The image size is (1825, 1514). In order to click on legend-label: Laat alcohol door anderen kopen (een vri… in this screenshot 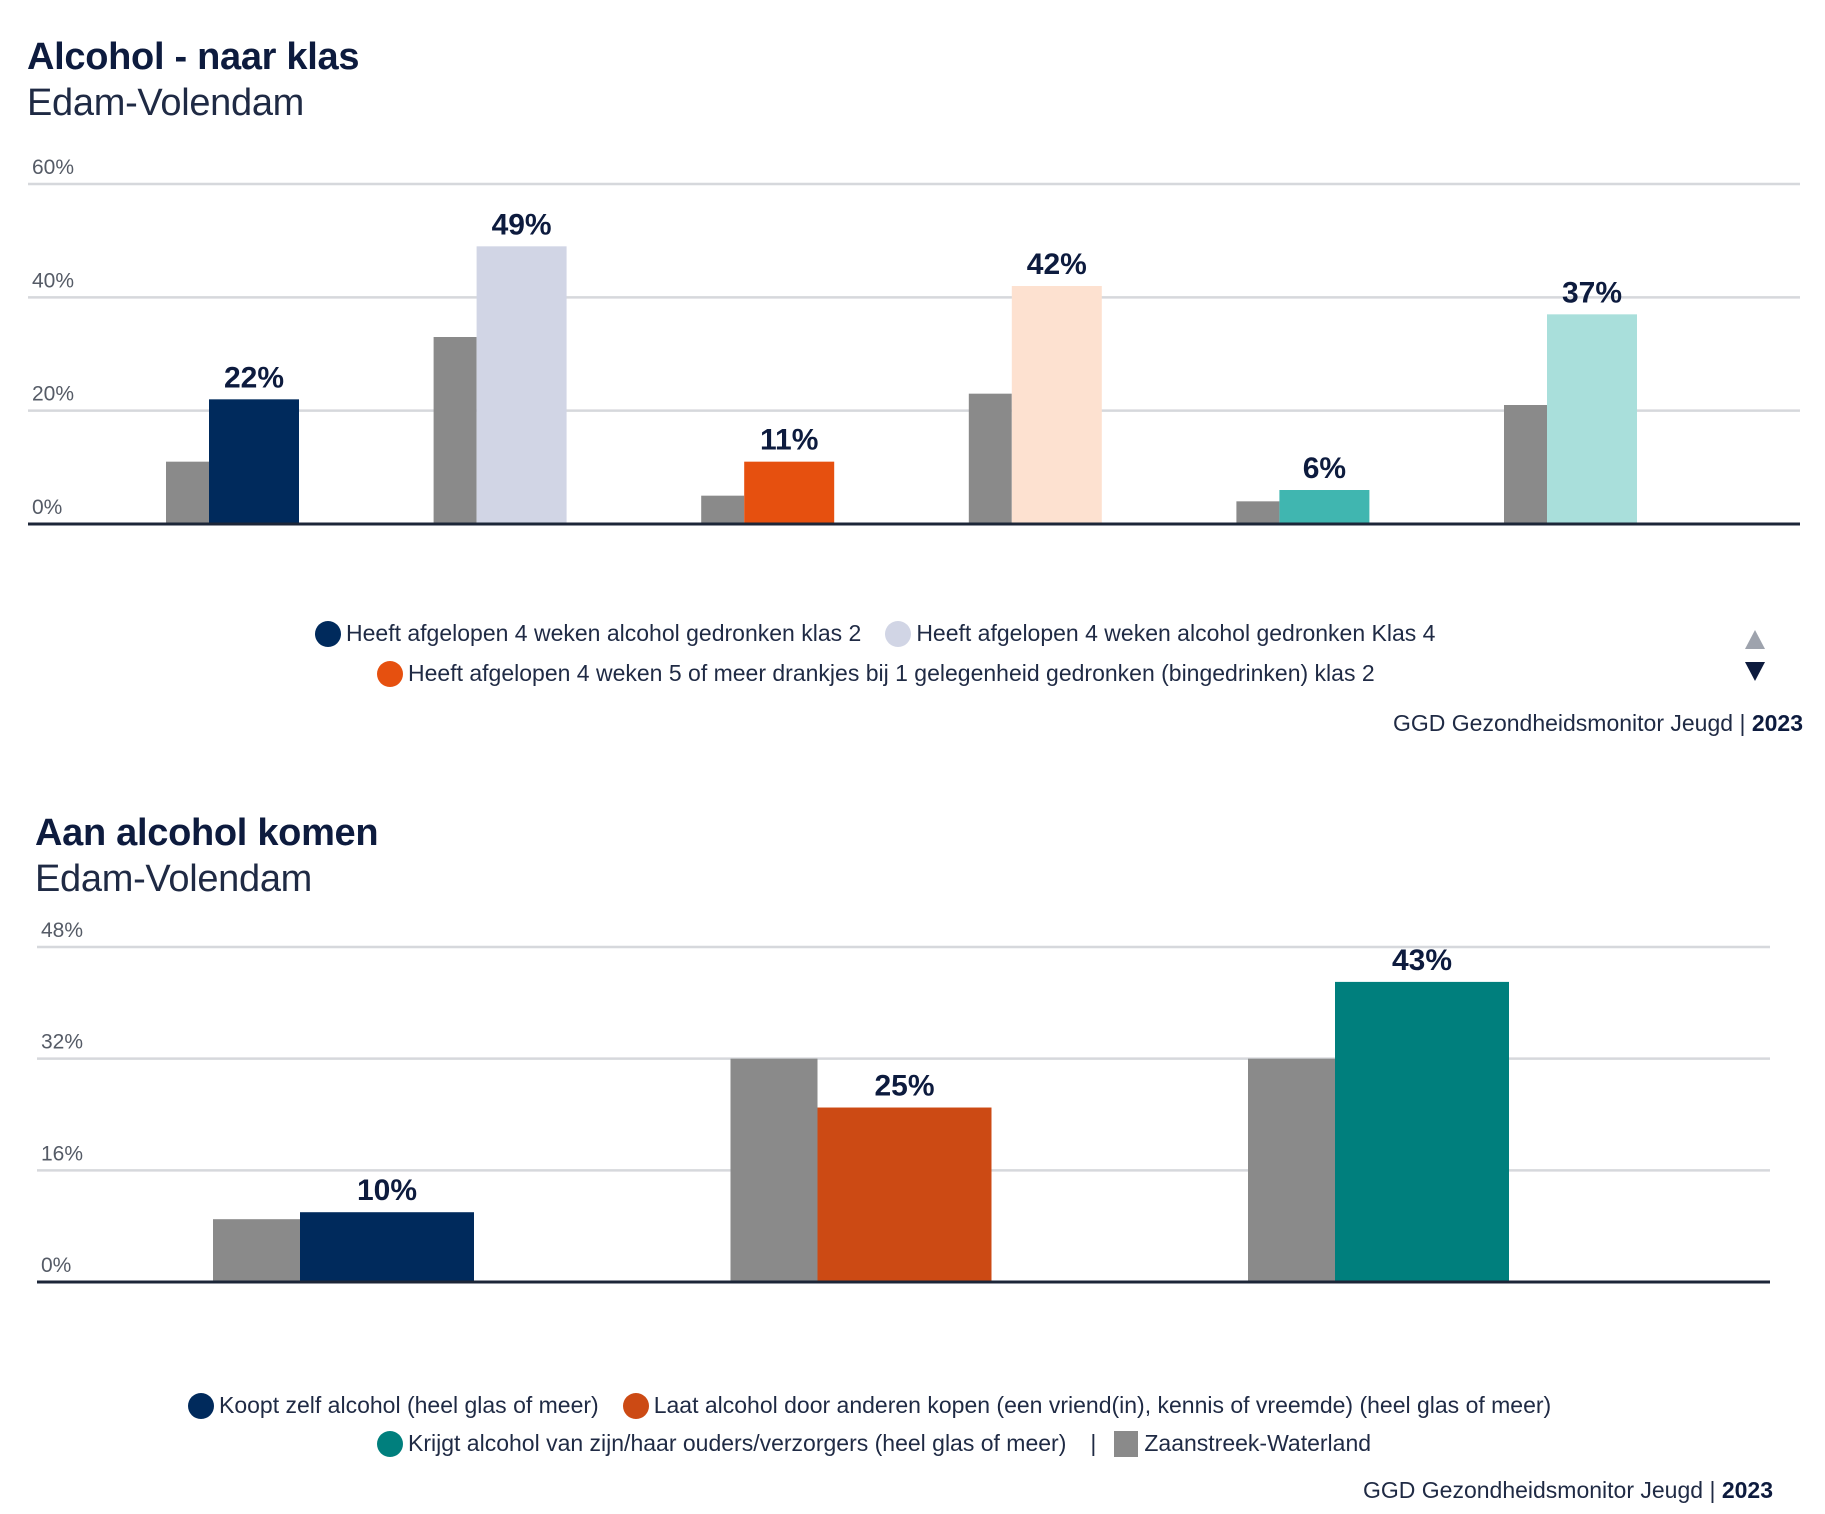, I will do `click(1102, 1405)`.